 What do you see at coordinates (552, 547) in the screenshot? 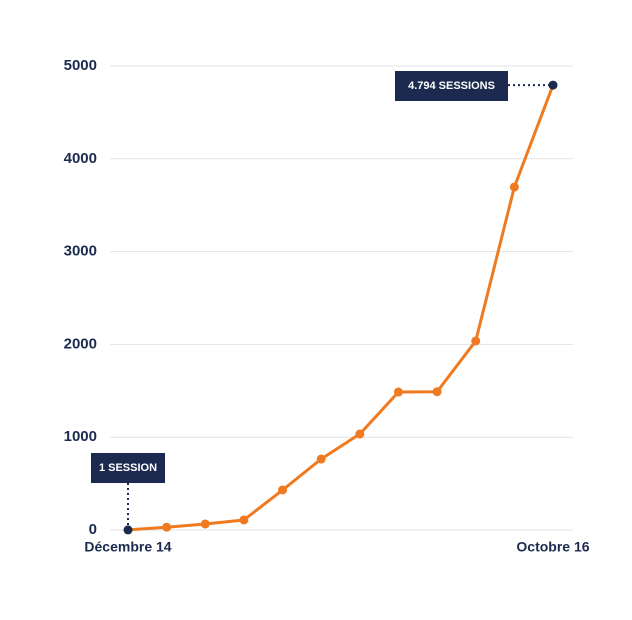
I see `x-tick-label: Octobre 16` at bounding box center [552, 547].